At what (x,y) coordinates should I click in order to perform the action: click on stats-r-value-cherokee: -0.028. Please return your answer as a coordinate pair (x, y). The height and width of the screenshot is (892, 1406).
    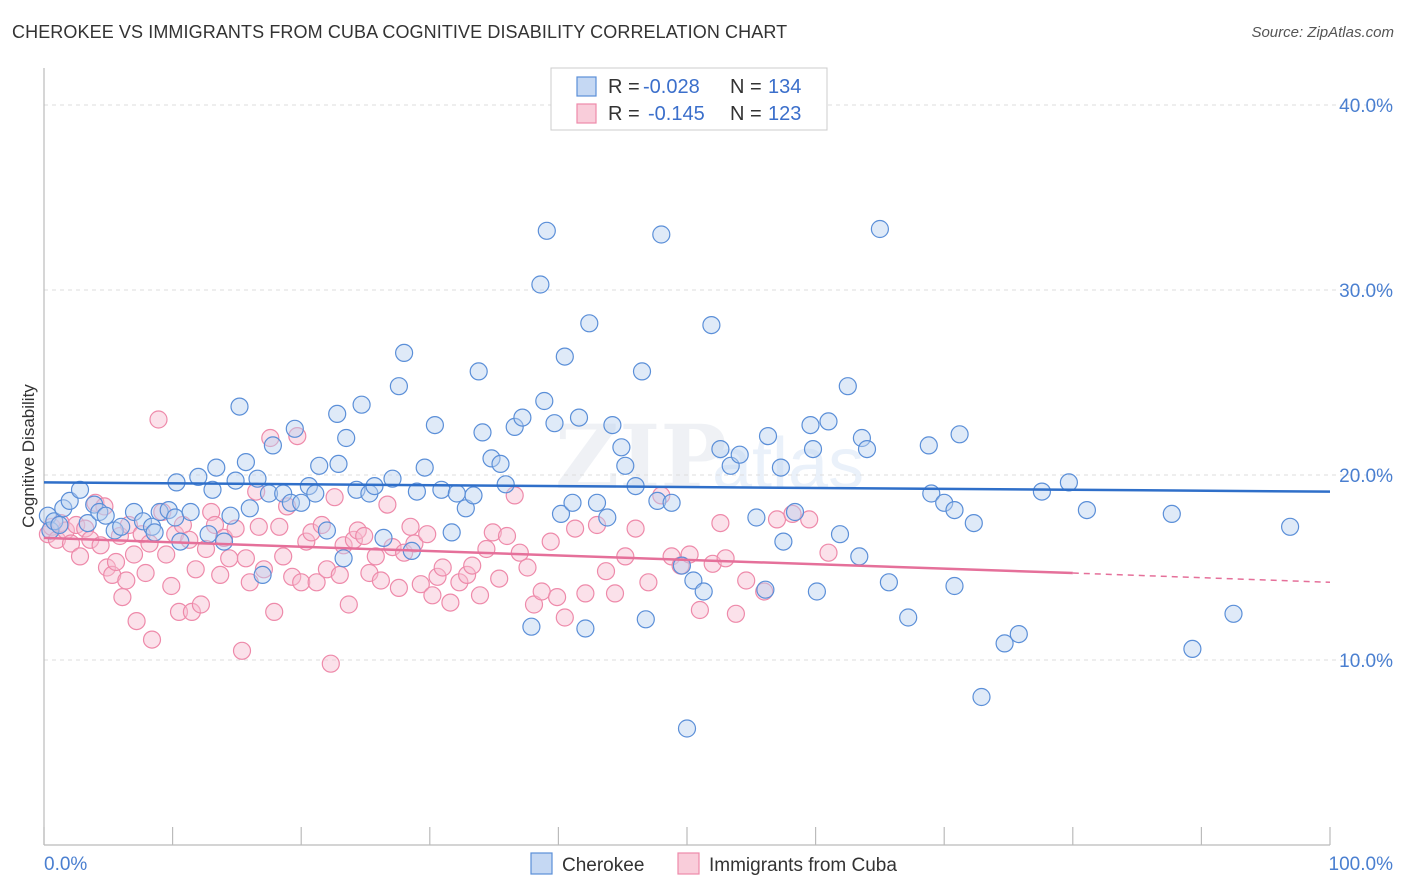
    Looking at the image, I should click on (671, 87).